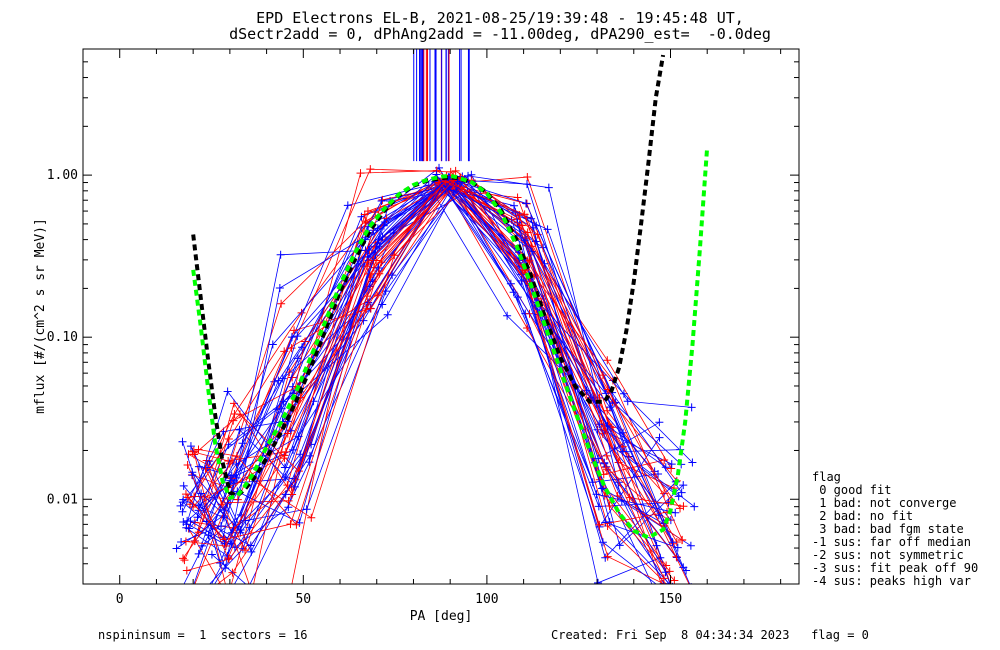 Image resolution: width=1000 pixels, height=650 pixels. I want to click on legend-entry: 3 bad: bad fgm state, so click(888, 529).